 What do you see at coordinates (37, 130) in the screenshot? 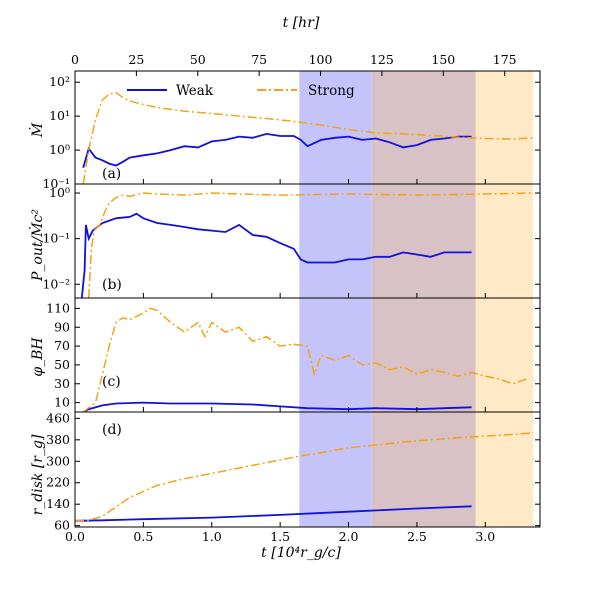
I see `y-label-panel-a: Ṁ` at bounding box center [37, 130].